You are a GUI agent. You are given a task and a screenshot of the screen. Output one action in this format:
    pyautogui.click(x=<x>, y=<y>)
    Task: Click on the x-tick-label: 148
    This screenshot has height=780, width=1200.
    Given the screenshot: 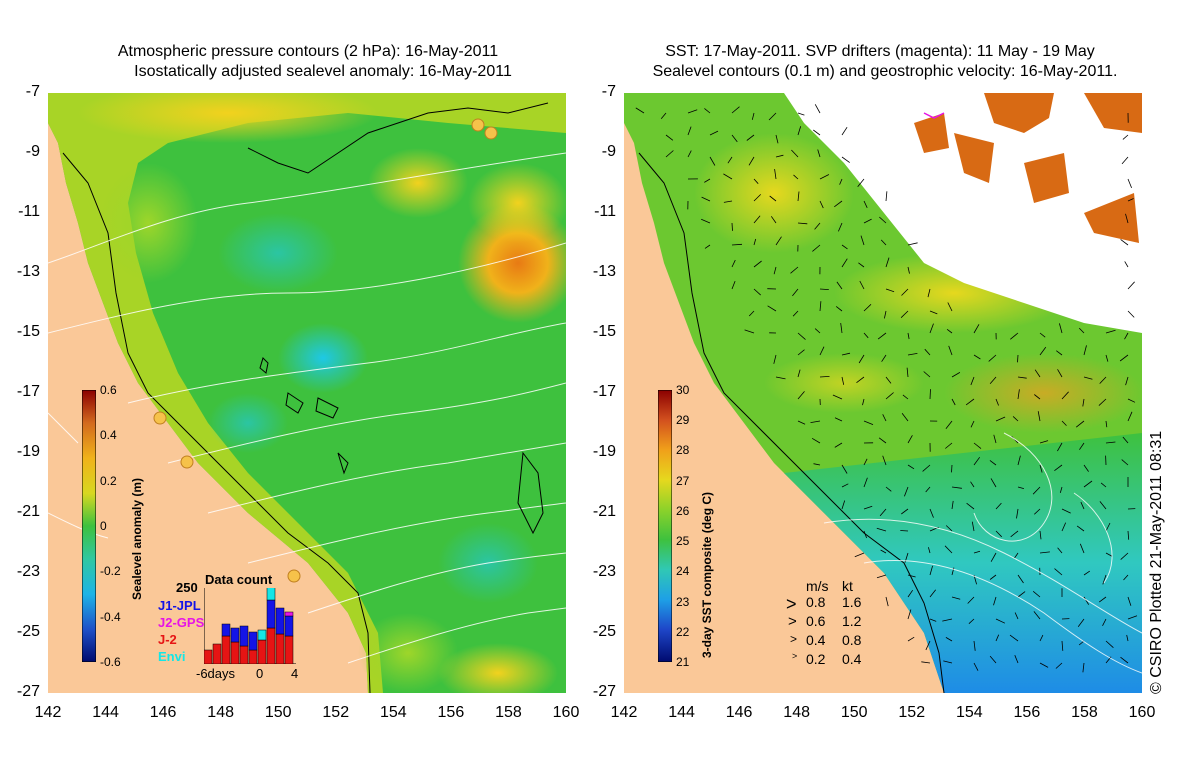 What is the action you would take?
    pyautogui.click(x=796, y=712)
    